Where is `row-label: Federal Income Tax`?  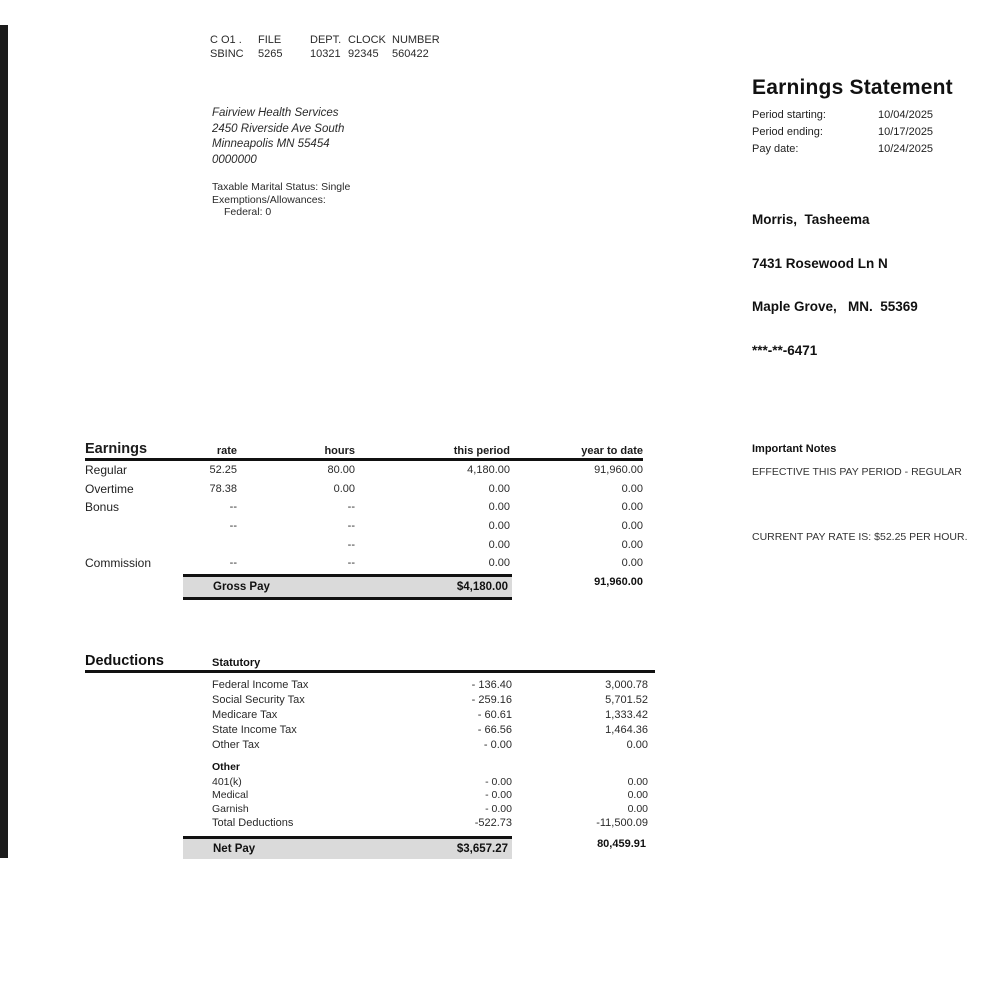
row-label: Federal Income Tax is located at coordinates (260, 684).